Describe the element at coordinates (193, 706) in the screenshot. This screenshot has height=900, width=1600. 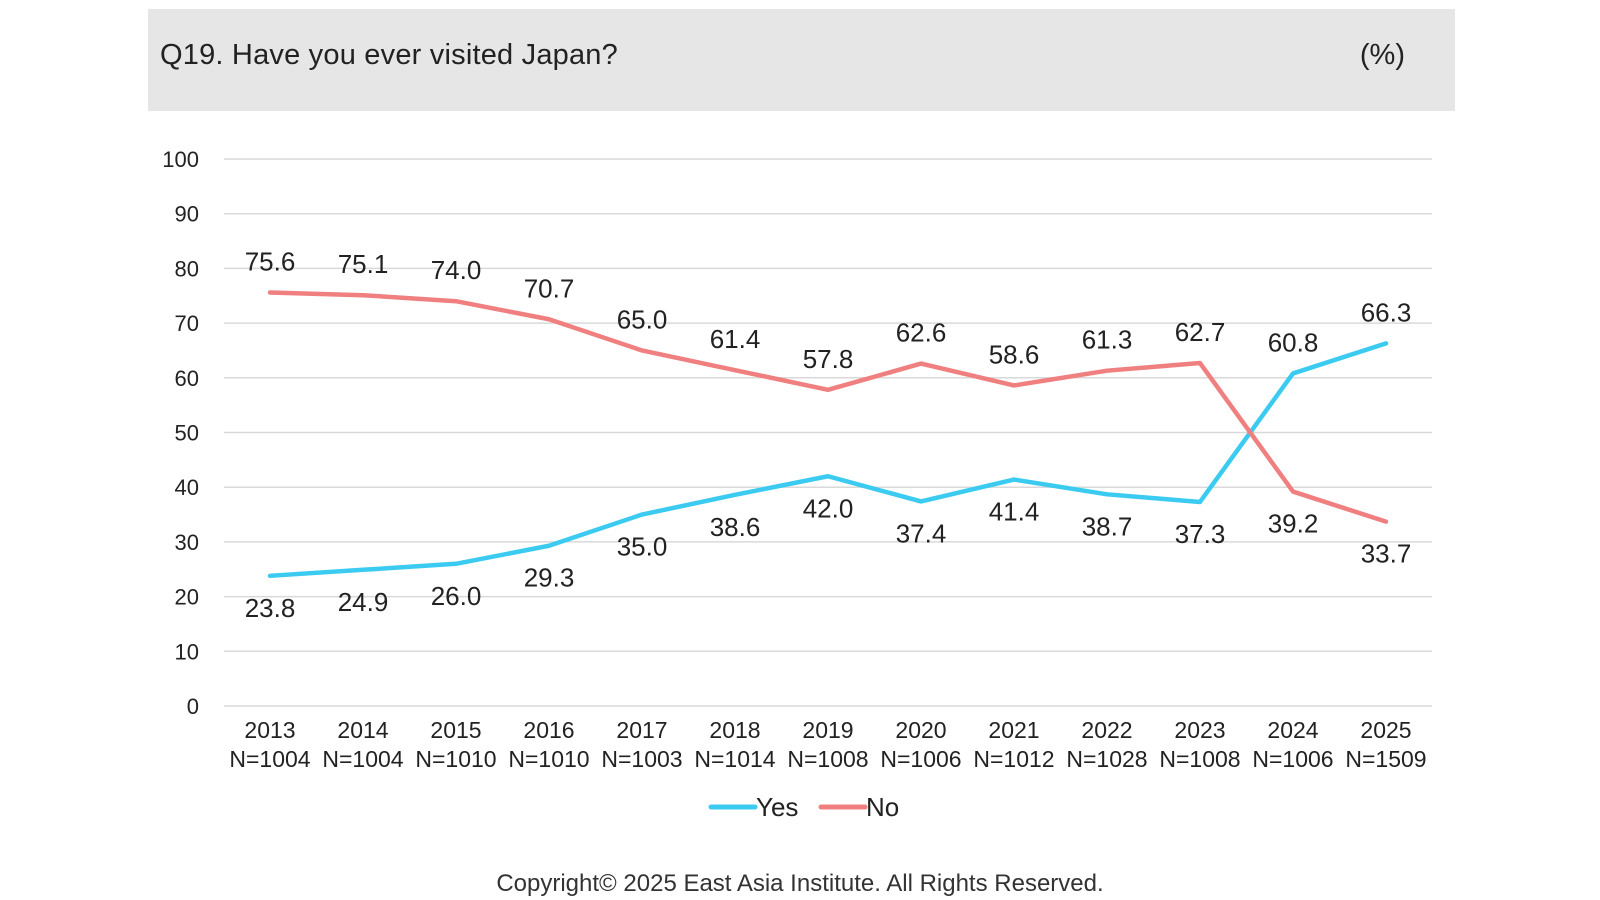
I see `y-tick-label: 0` at that location.